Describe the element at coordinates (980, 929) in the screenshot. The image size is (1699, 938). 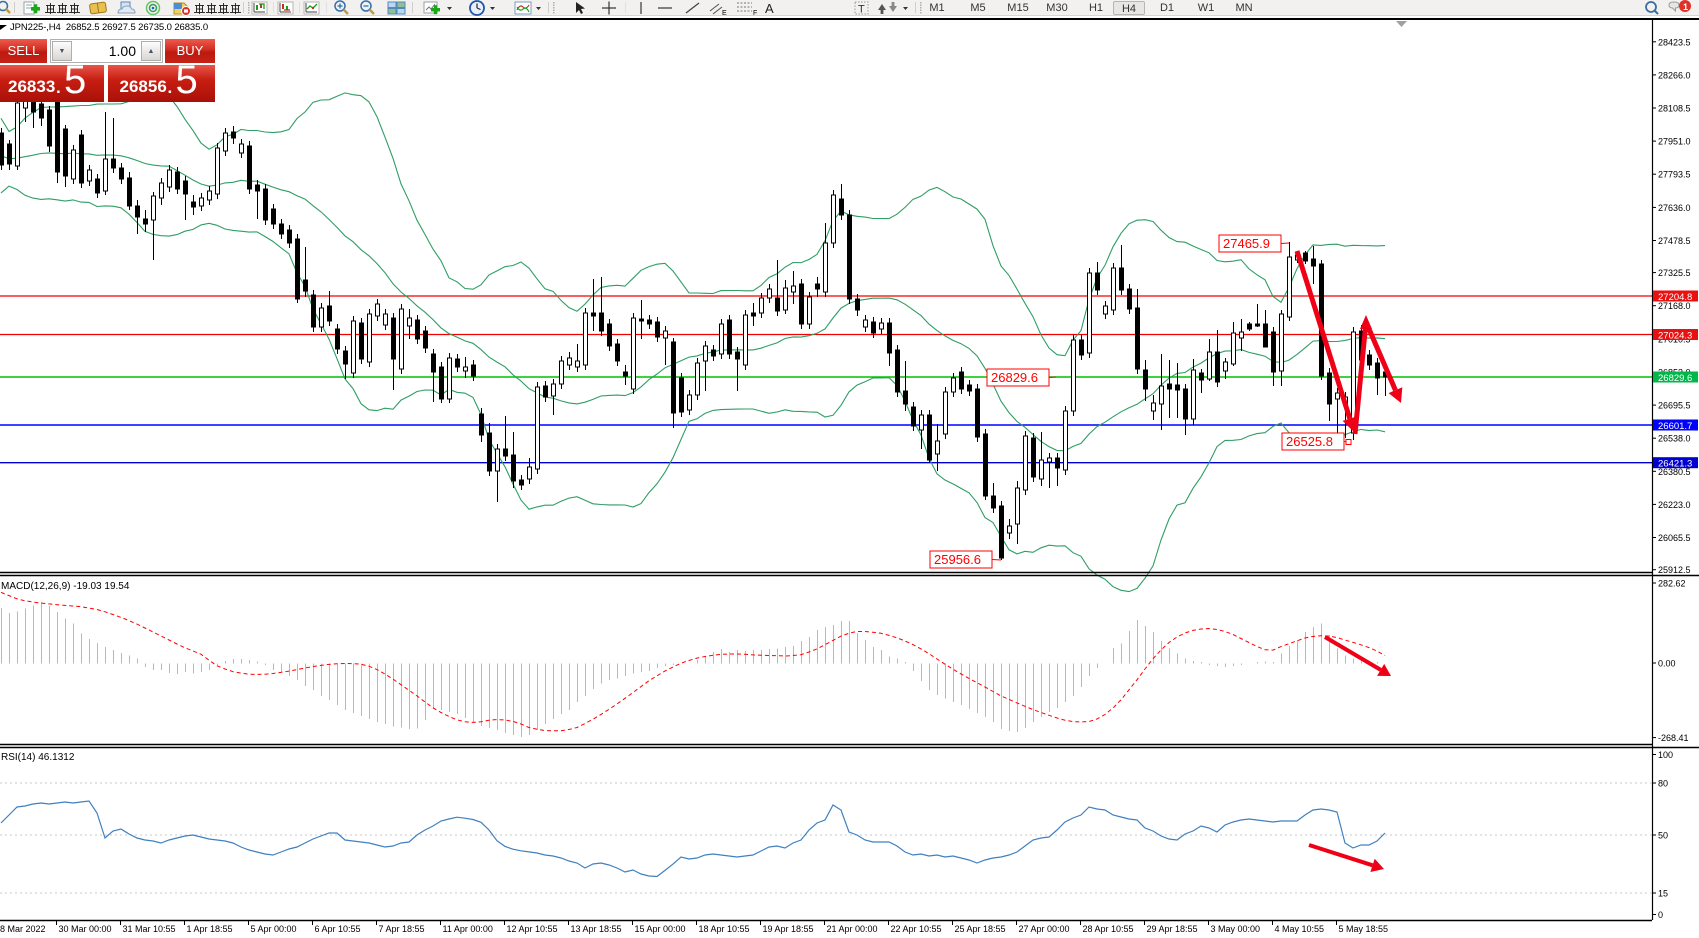
I see `svg-text: 25 Apr 18:55` at that location.